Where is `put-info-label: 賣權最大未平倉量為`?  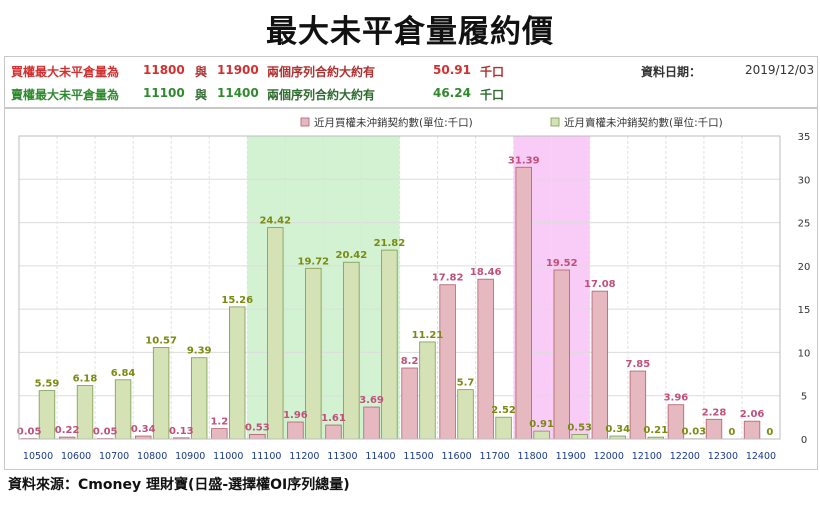
put-info-label: 賣權最大未平倉量為 is located at coordinates (65, 95).